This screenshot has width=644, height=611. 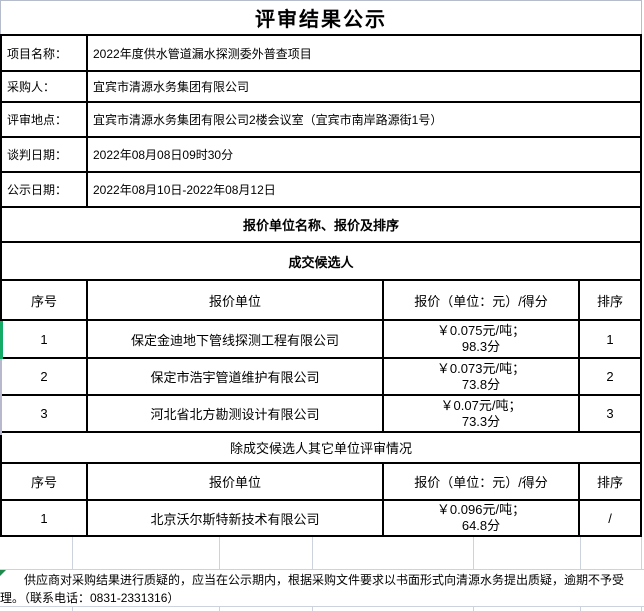 I want to click on others-col-company: 报价单位, so click(x=236, y=481).